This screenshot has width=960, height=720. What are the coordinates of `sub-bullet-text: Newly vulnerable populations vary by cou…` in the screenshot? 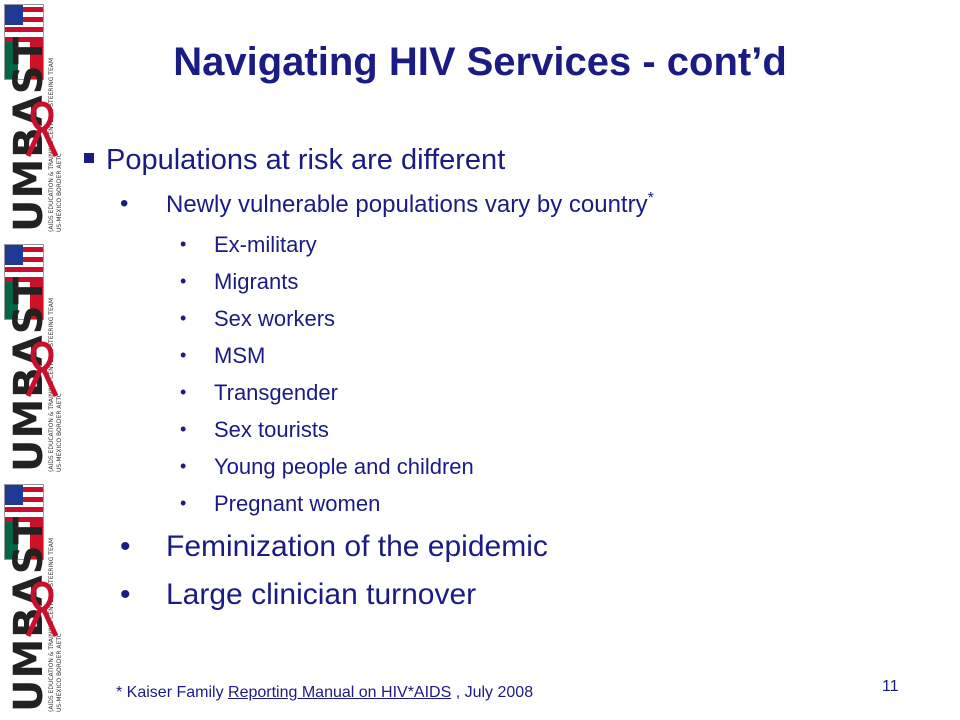 It's located at (407, 204).